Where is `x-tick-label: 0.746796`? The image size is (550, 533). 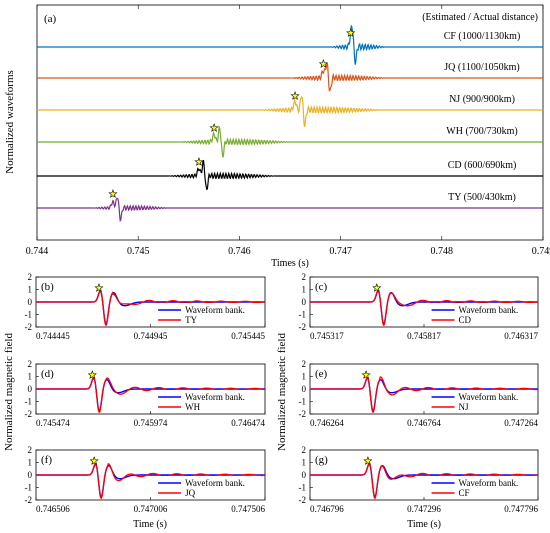 x-tick-label: 0.746796 is located at coordinates (327, 509).